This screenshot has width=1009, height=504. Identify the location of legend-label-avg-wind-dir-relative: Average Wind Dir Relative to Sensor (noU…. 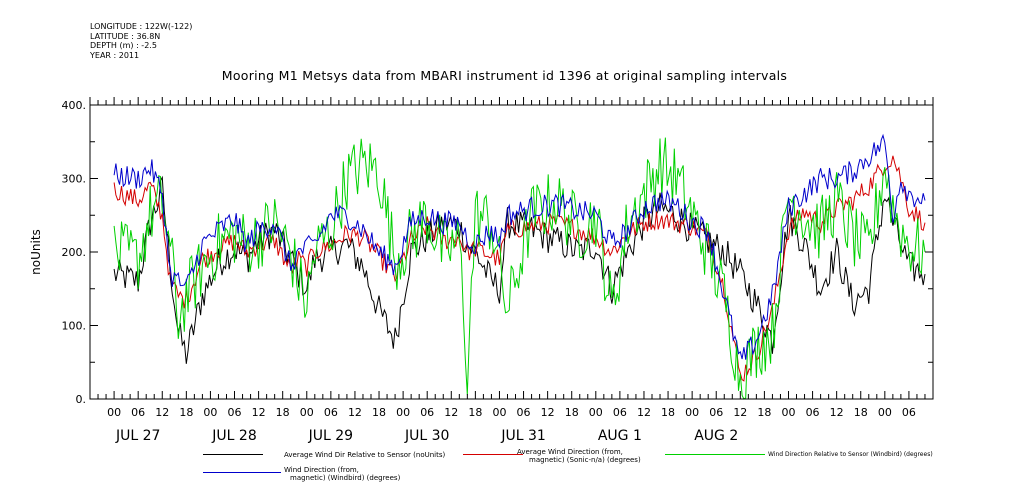
(364, 455).